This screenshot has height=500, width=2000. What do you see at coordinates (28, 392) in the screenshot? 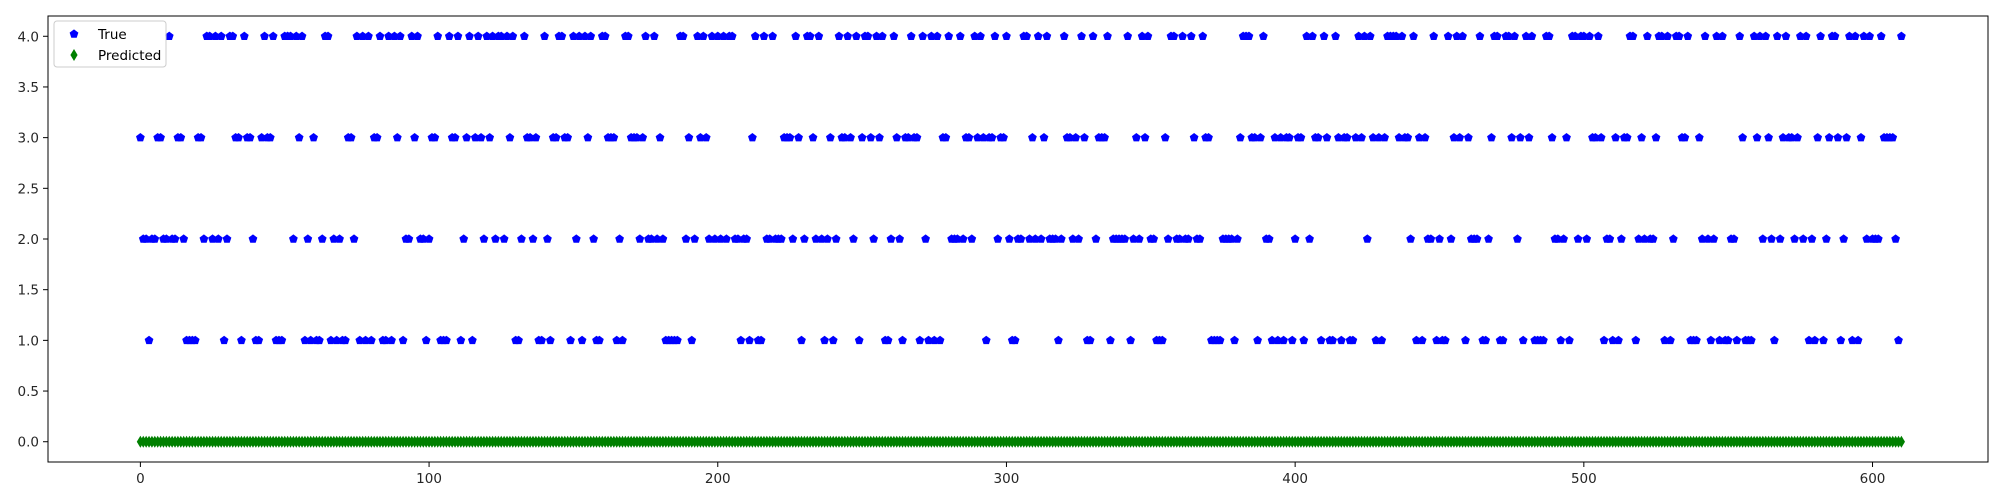
I see `y-tick-label: 0.5` at bounding box center [28, 392].